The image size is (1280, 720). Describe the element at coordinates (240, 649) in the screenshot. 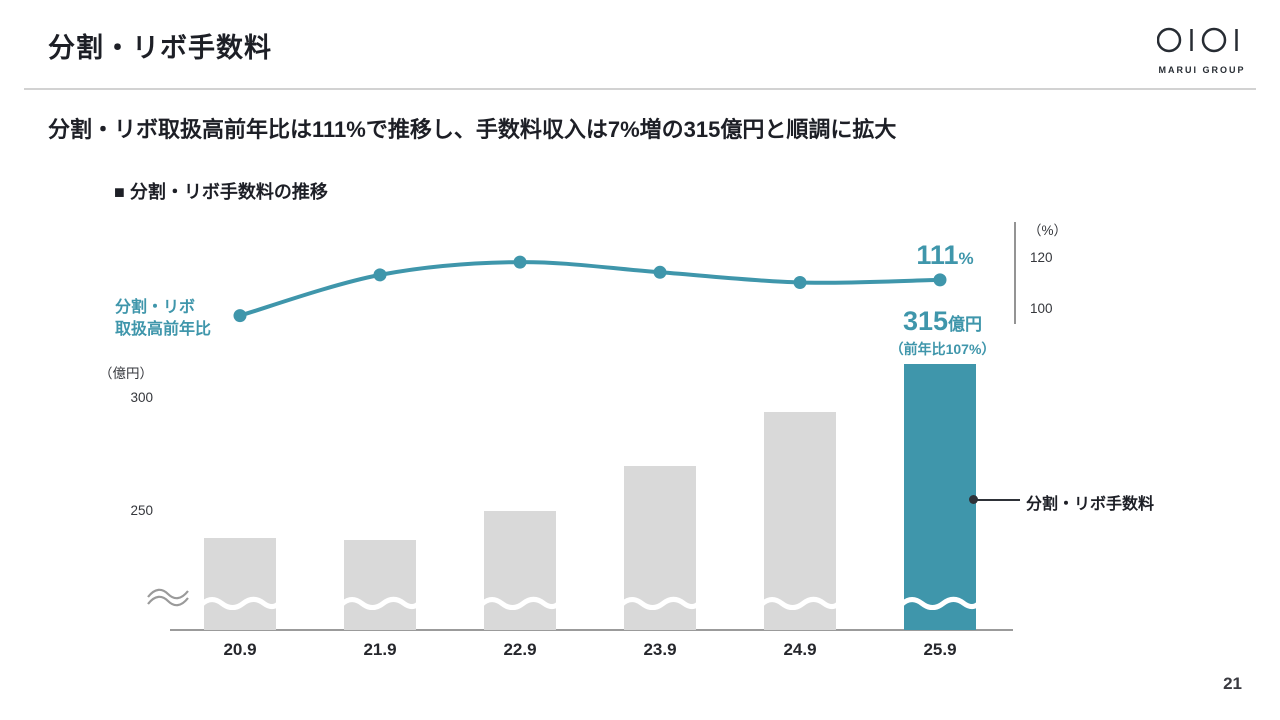

I see `x-tick-20.9: 20.9` at that location.